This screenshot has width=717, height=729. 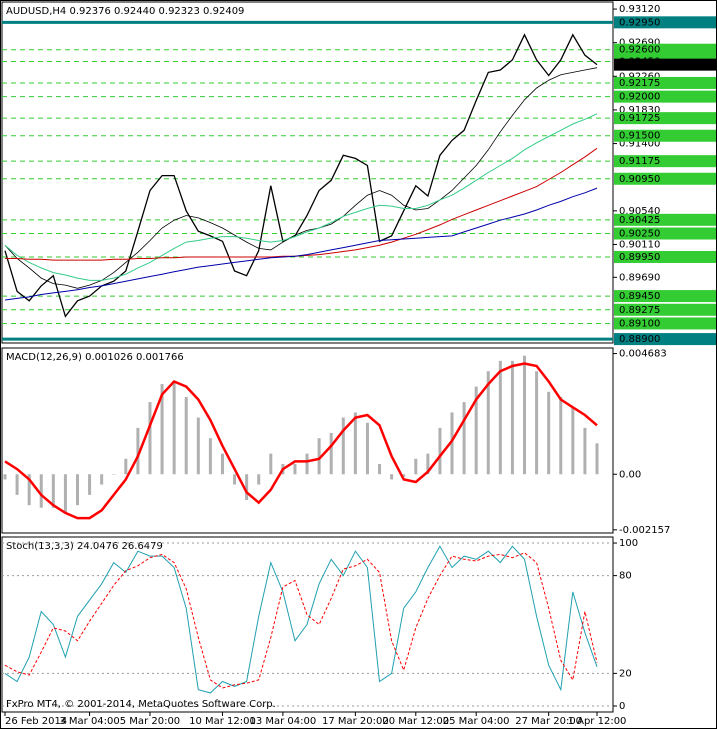 What do you see at coordinates (639, 179) in the screenshot?
I see `level-label: 0.90950` at bounding box center [639, 179].